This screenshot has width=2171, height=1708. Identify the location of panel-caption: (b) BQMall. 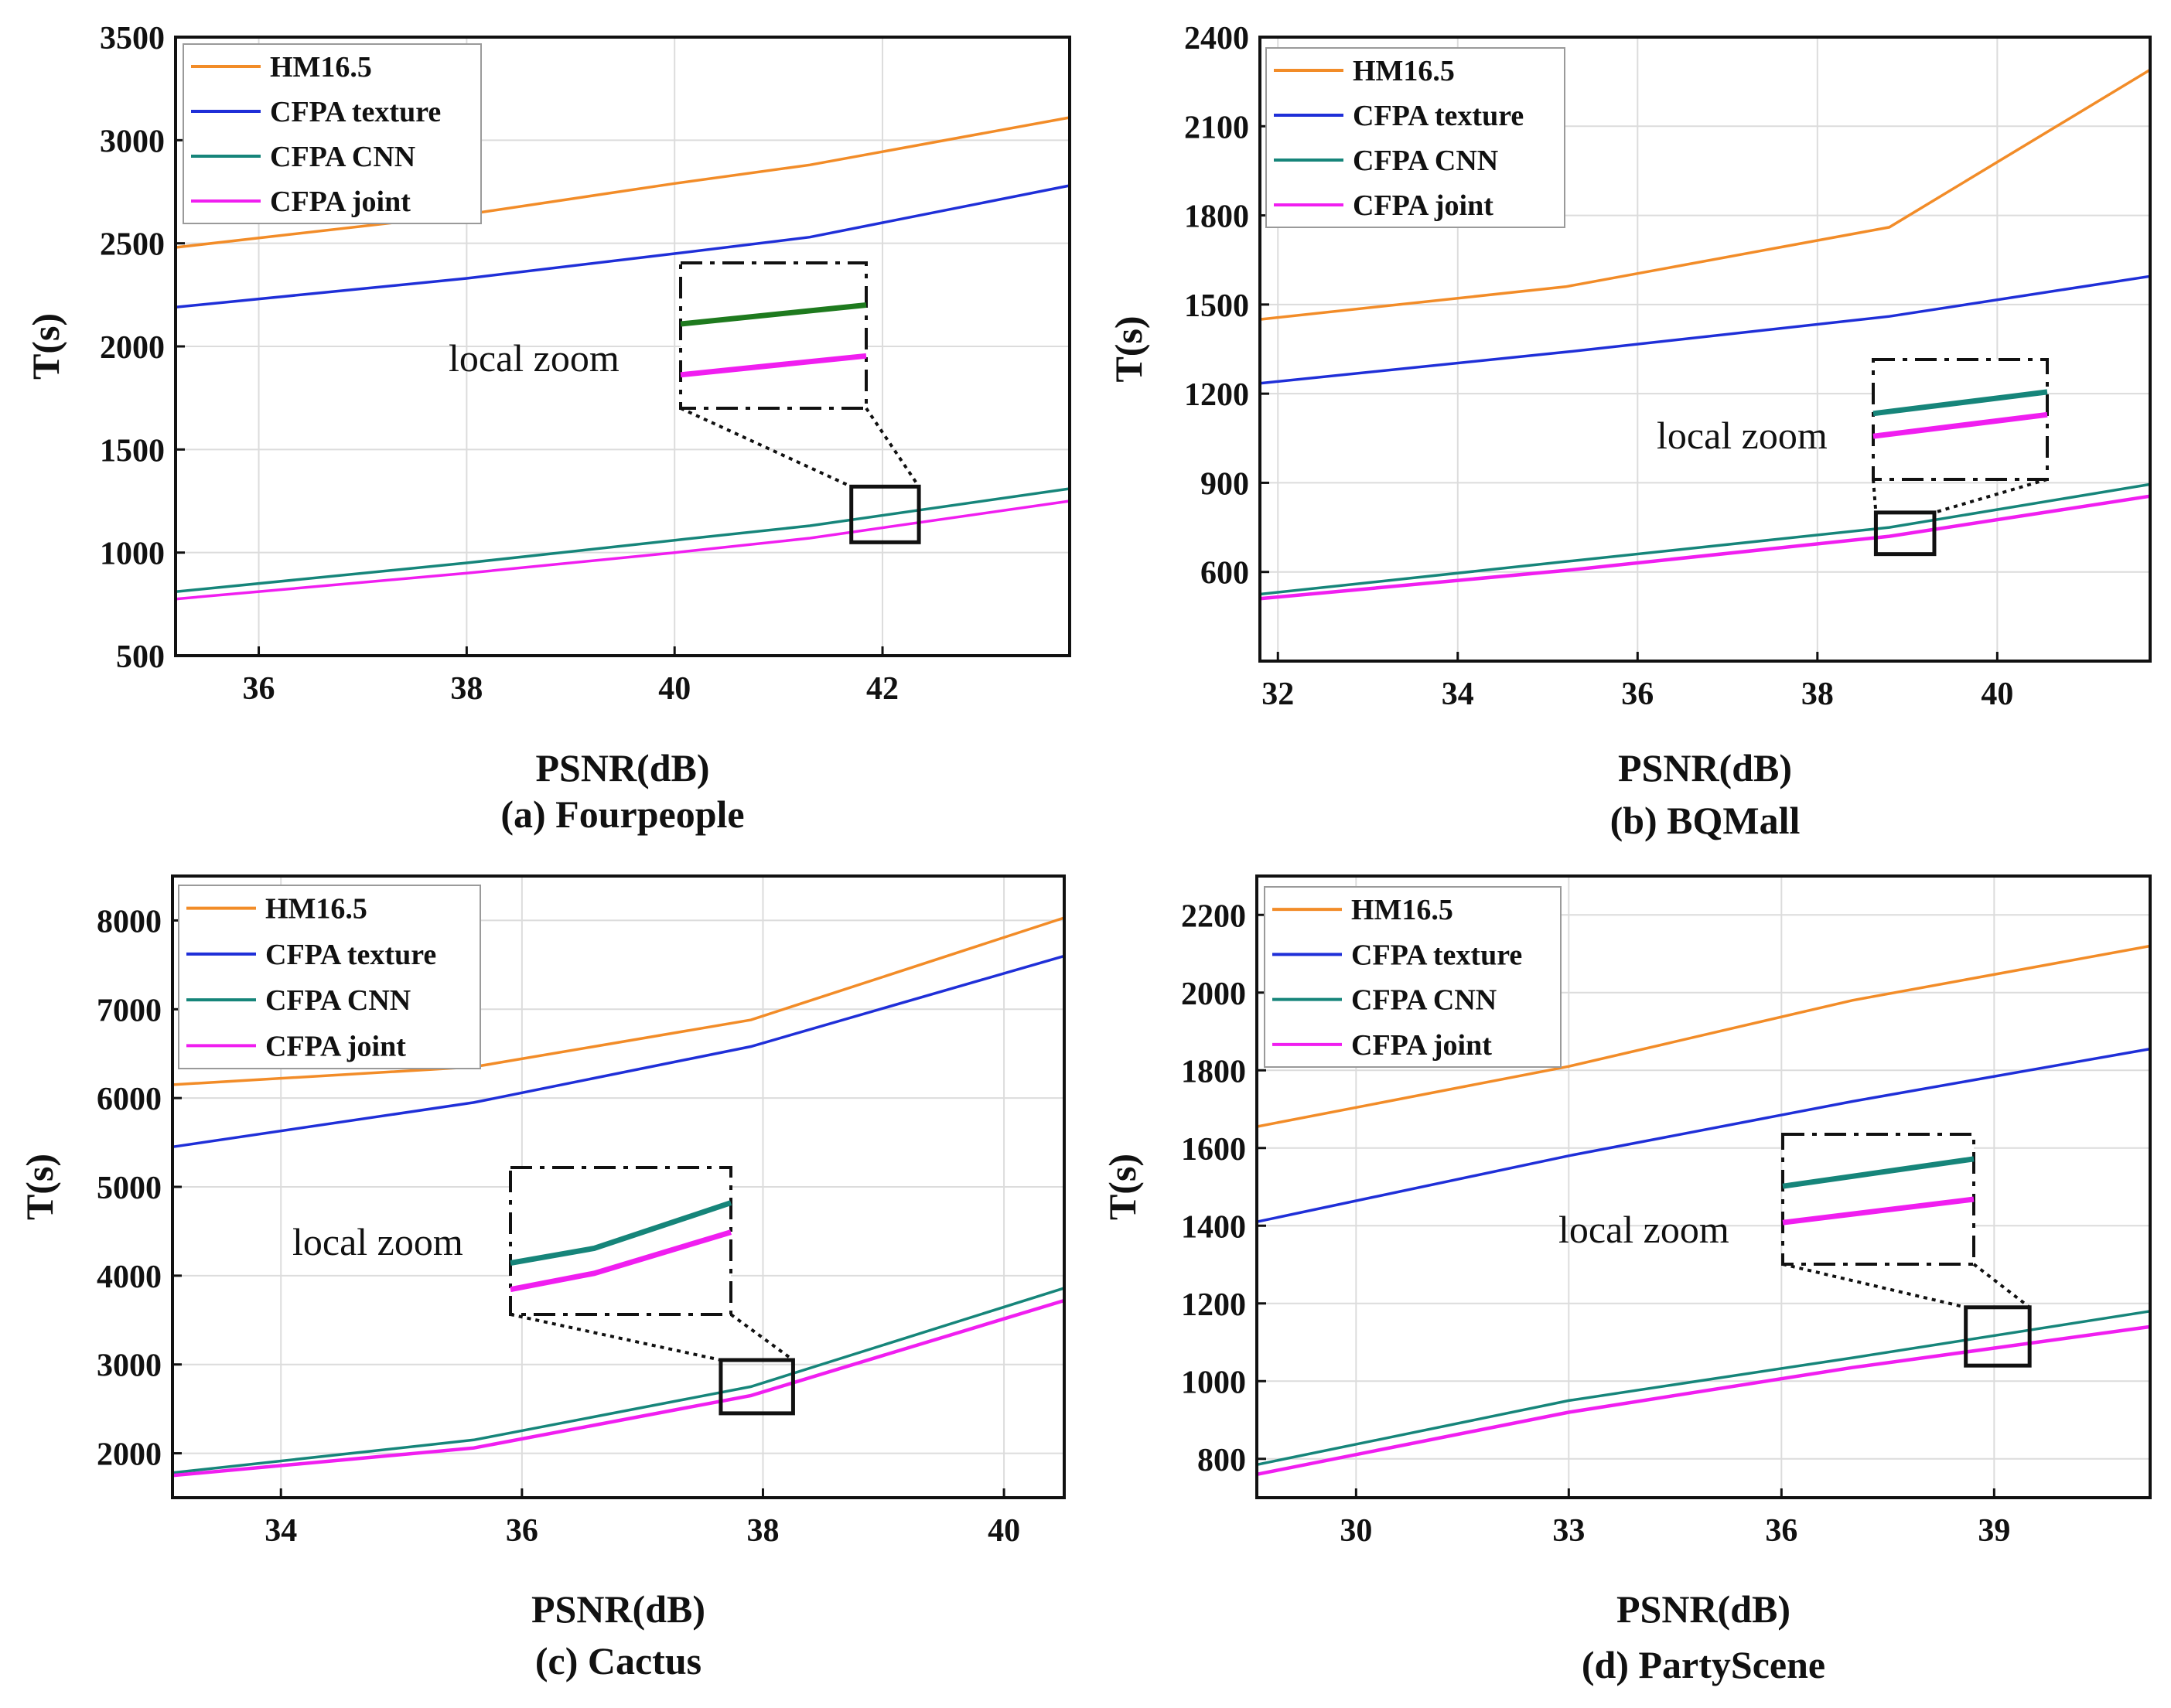
(1706, 820).